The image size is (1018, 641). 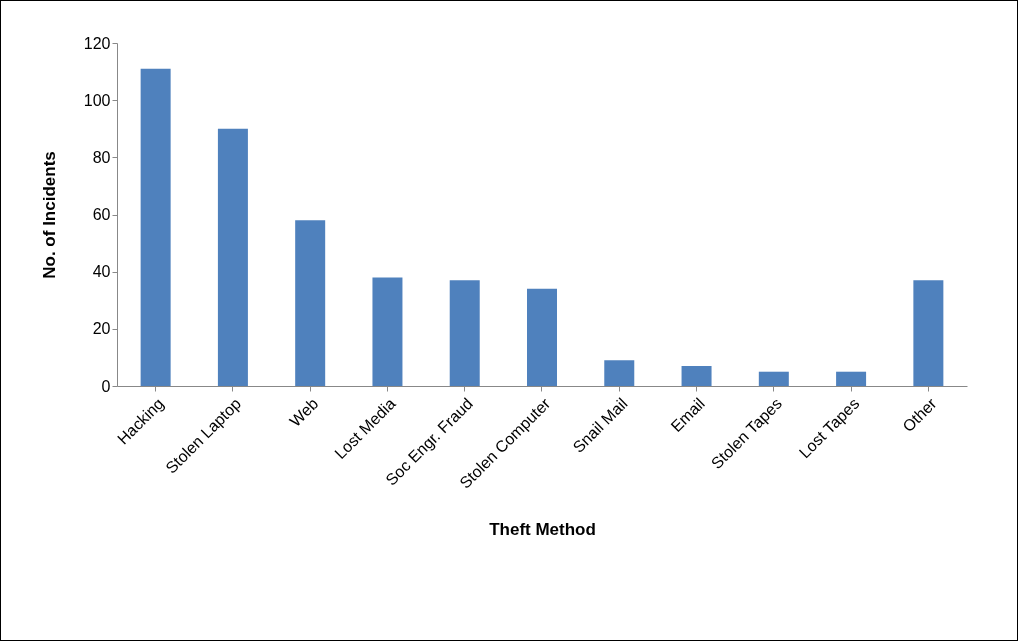 What do you see at coordinates (101, 214) in the screenshot?
I see `y-tick-label: 60` at bounding box center [101, 214].